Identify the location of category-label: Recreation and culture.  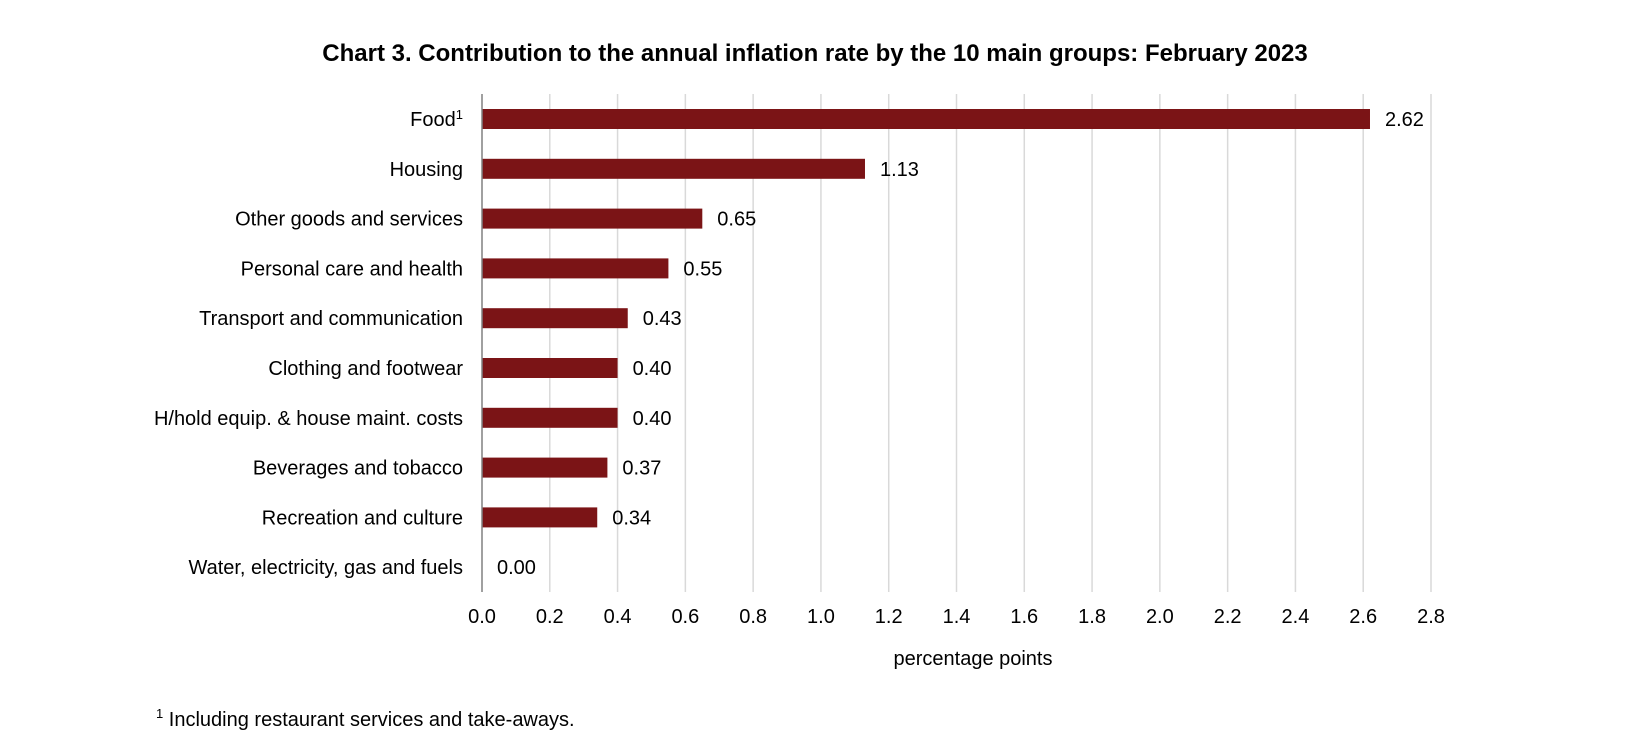
(362, 518).